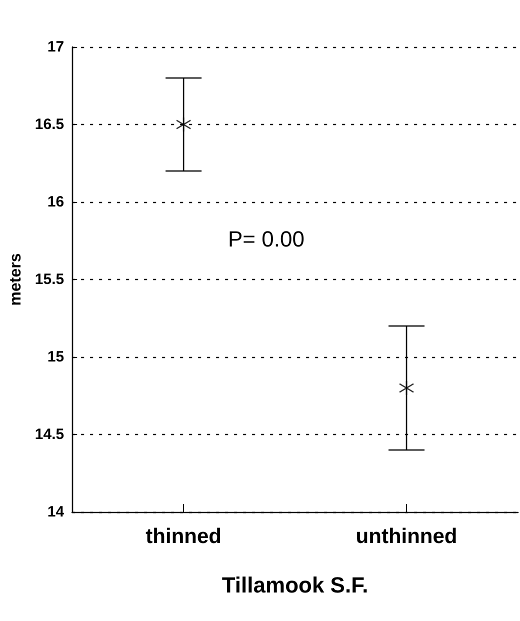  What do you see at coordinates (55, 47) in the screenshot?
I see `y-tick-label: 17` at bounding box center [55, 47].